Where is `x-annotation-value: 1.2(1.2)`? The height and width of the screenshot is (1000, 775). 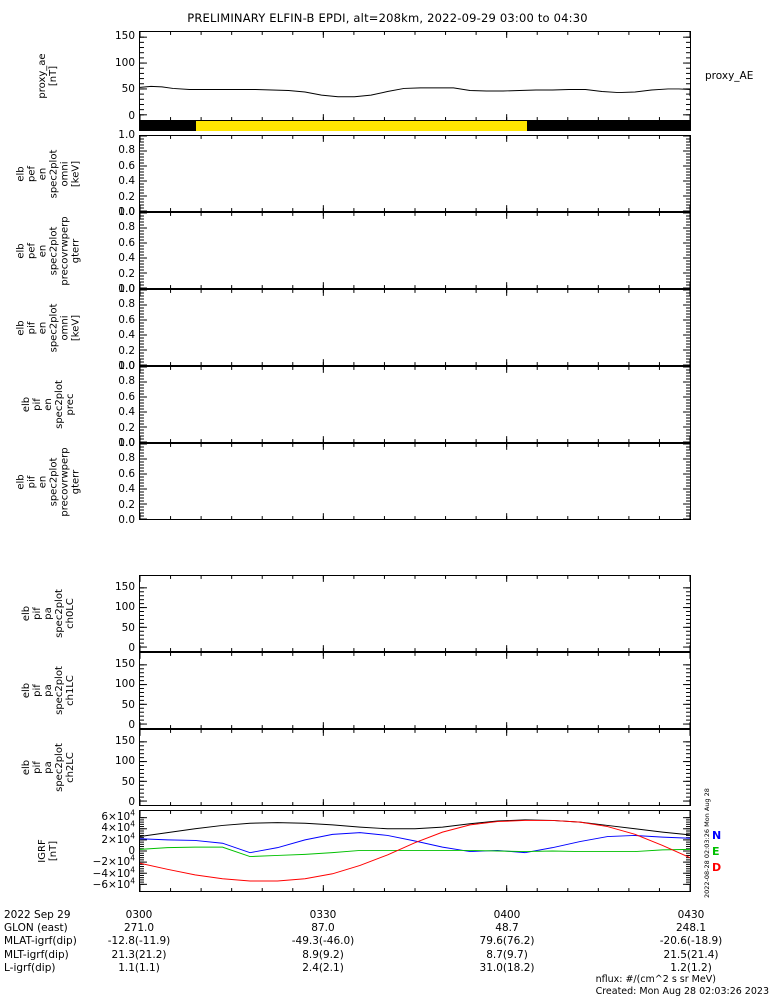 x-annotation-value: 1.2(1.2) is located at coordinates (691, 967).